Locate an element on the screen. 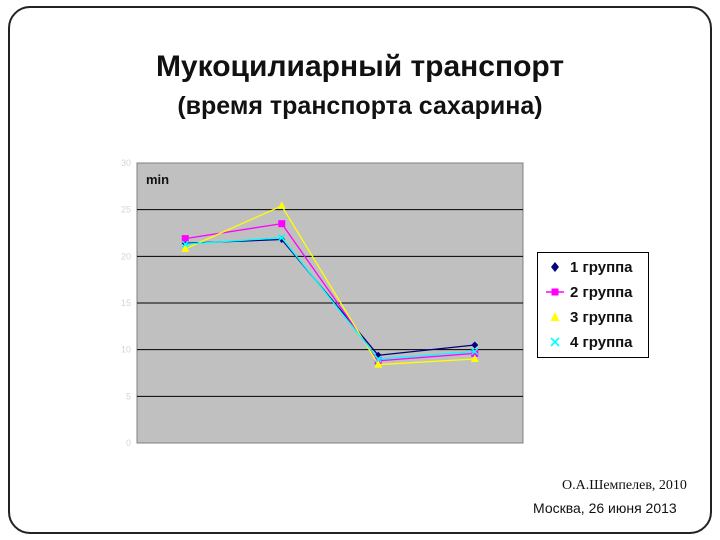 The height and width of the screenshot is (540, 720). y-tick-label-1: 5 is located at coordinates (128, 396).